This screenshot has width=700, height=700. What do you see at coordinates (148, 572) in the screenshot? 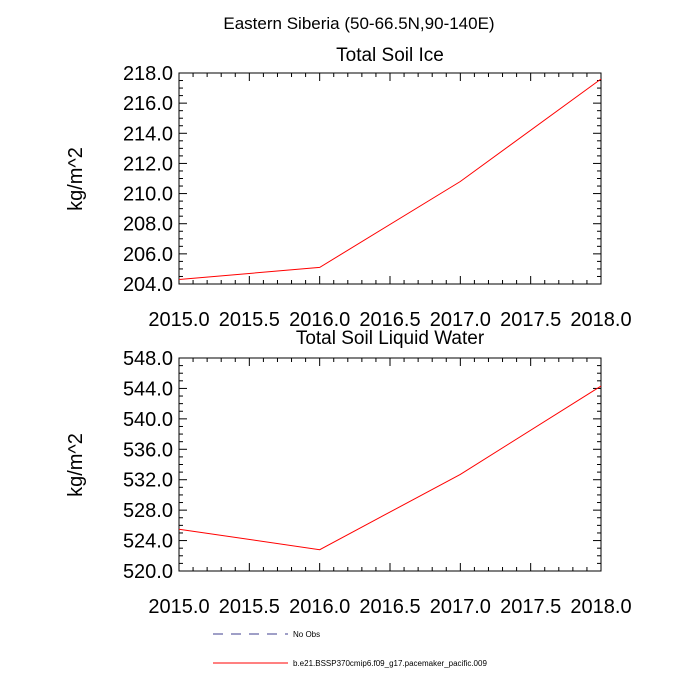
I see `y-tick-label: 520.0` at bounding box center [148, 572].